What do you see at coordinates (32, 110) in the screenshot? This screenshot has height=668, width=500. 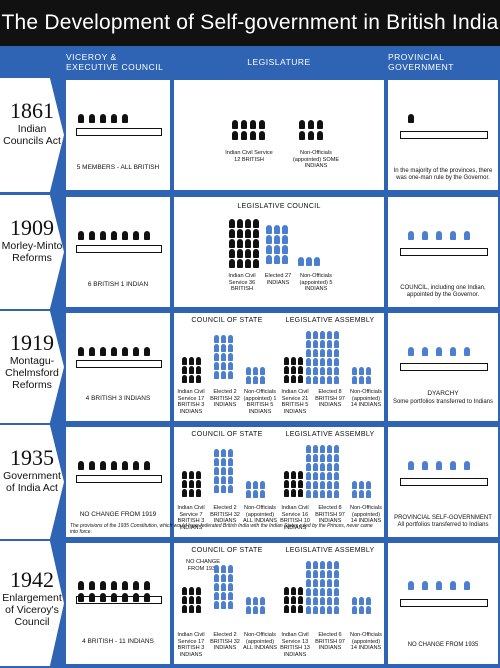 I see `era-year: 1861` at bounding box center [32, 110].